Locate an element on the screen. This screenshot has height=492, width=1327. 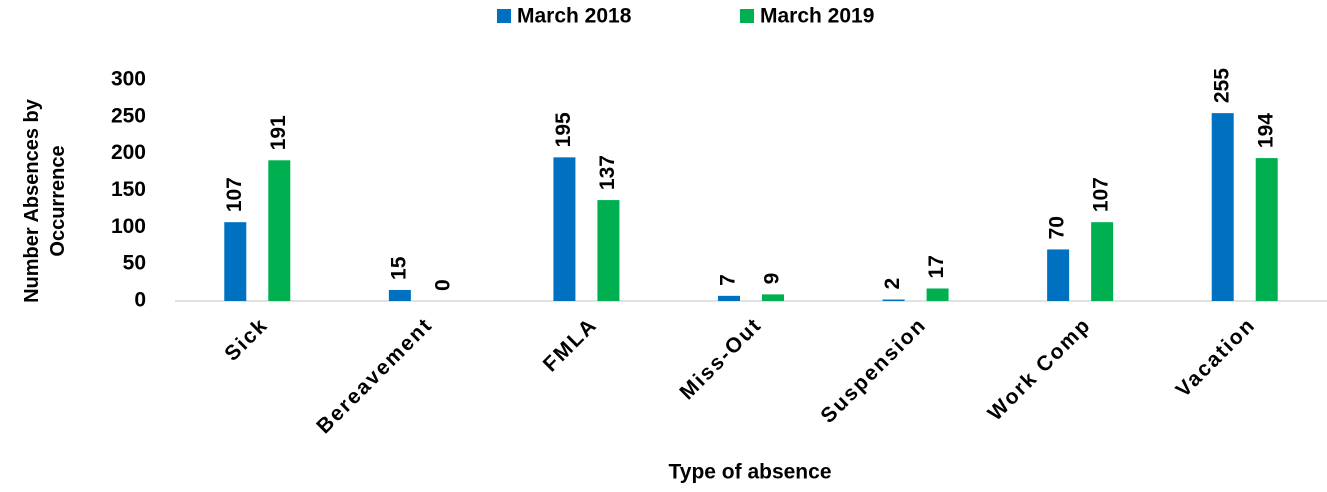
y-axis-title: Number Absences by Occurrence is located at coordinates (45, 201).